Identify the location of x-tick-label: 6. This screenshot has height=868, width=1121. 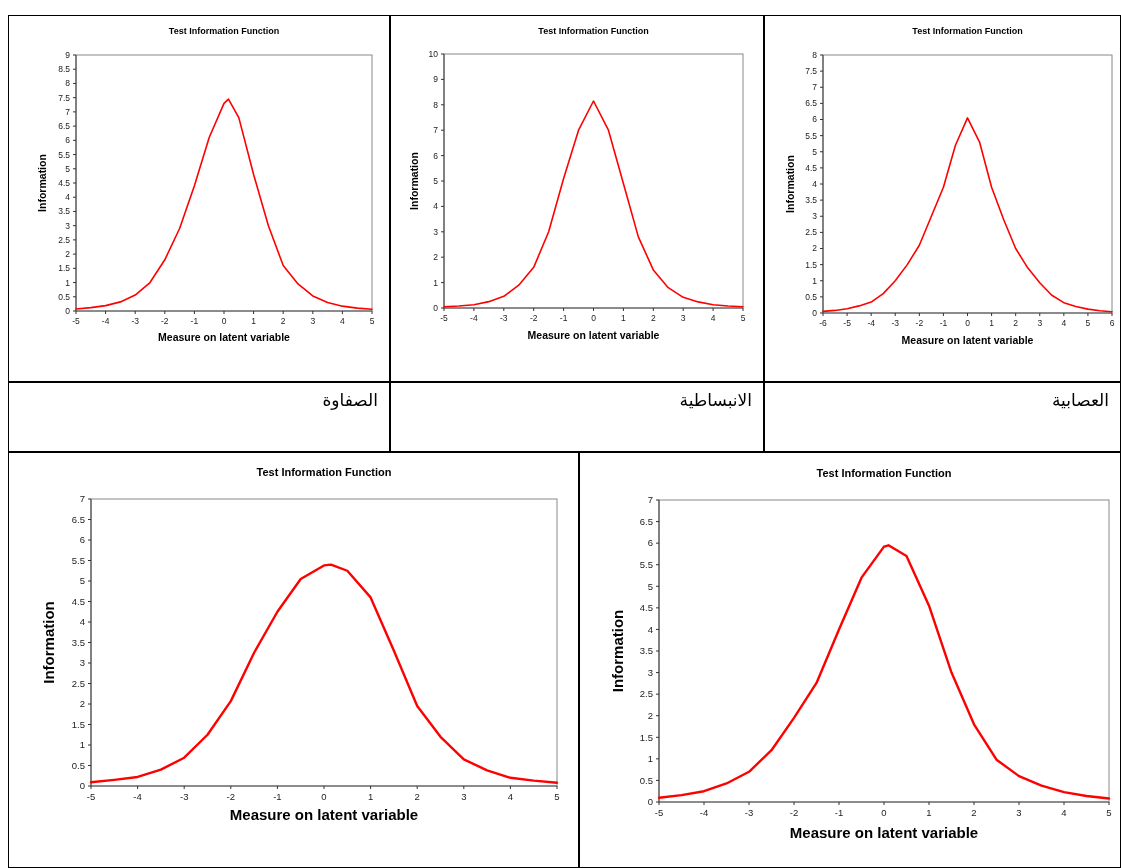
(1112, 322).